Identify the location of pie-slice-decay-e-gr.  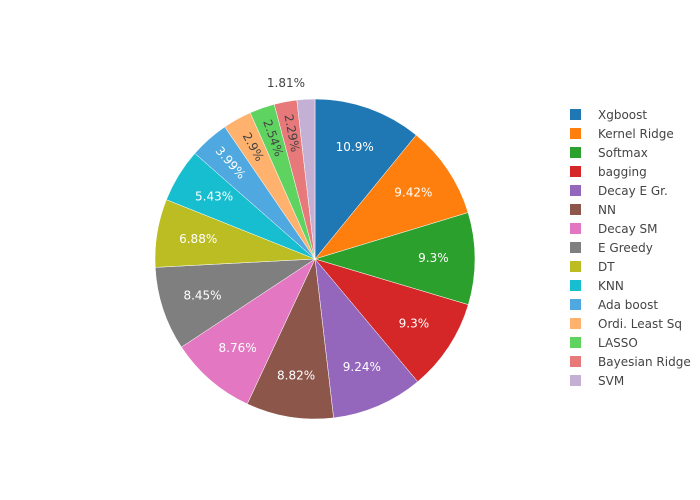
(366, 338).